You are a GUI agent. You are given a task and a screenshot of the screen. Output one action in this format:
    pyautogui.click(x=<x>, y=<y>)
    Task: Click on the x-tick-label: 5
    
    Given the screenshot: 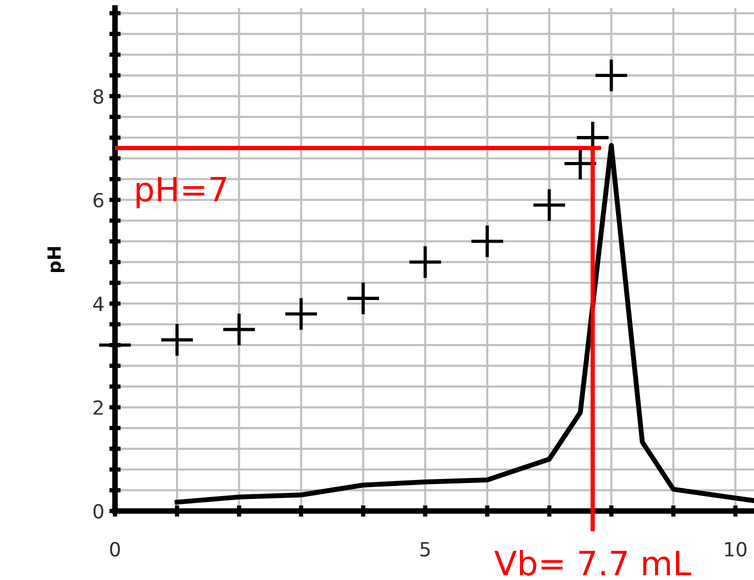 What is the action you would take?
    pyautogui.click(x=425, y=549)
    